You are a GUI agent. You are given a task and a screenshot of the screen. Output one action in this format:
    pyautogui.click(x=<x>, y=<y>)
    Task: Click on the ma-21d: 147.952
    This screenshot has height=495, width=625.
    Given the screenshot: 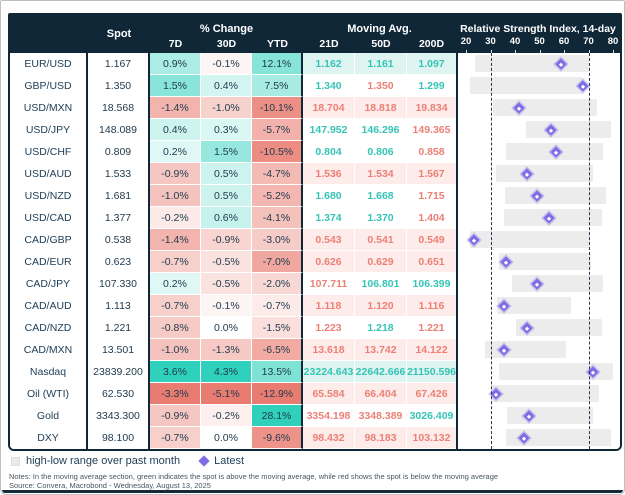 What is the action you would take?
    pyautogui.click(x=329, y=130)
    